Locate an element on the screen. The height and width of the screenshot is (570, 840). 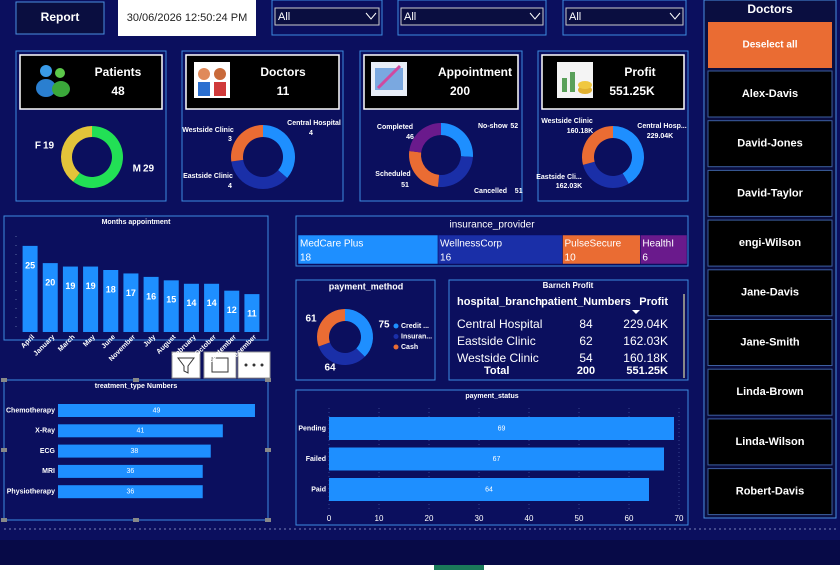
y-tick-label: Physiotherapy is located at coordinates (31, 492).